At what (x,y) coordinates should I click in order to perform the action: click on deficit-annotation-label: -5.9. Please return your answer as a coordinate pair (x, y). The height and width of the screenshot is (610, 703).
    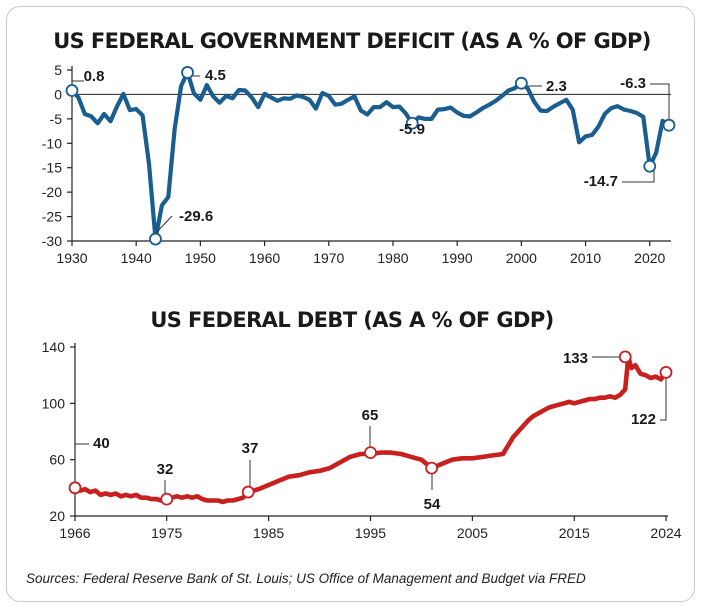
    Looking at the image, I should click on (412, 129).